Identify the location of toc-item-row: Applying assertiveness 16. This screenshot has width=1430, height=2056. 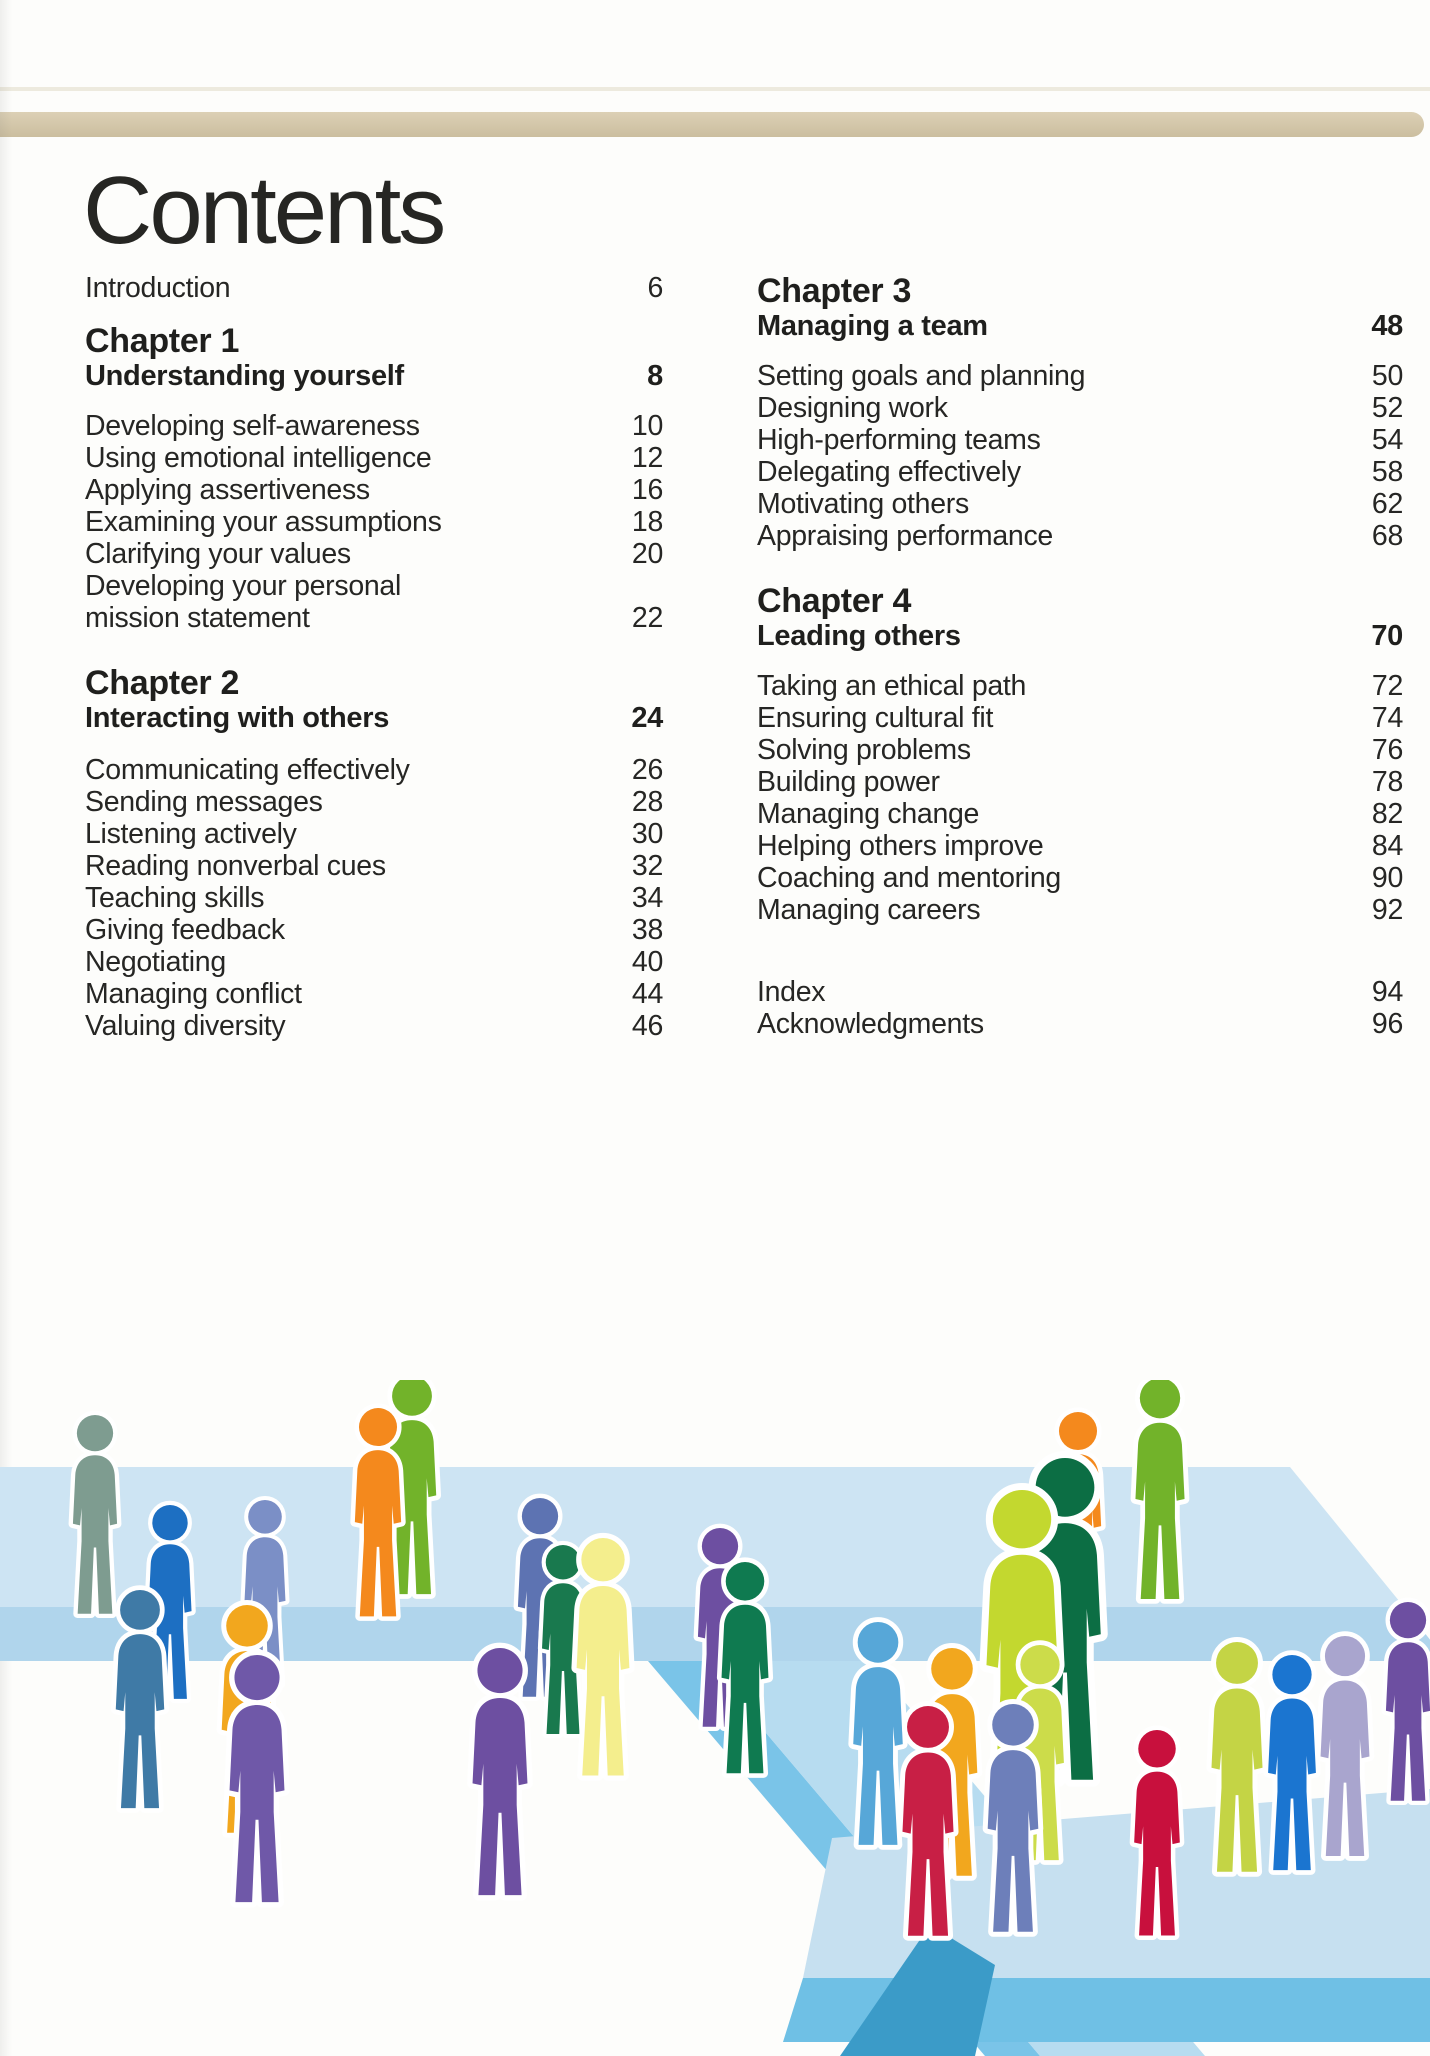
(374, 490).